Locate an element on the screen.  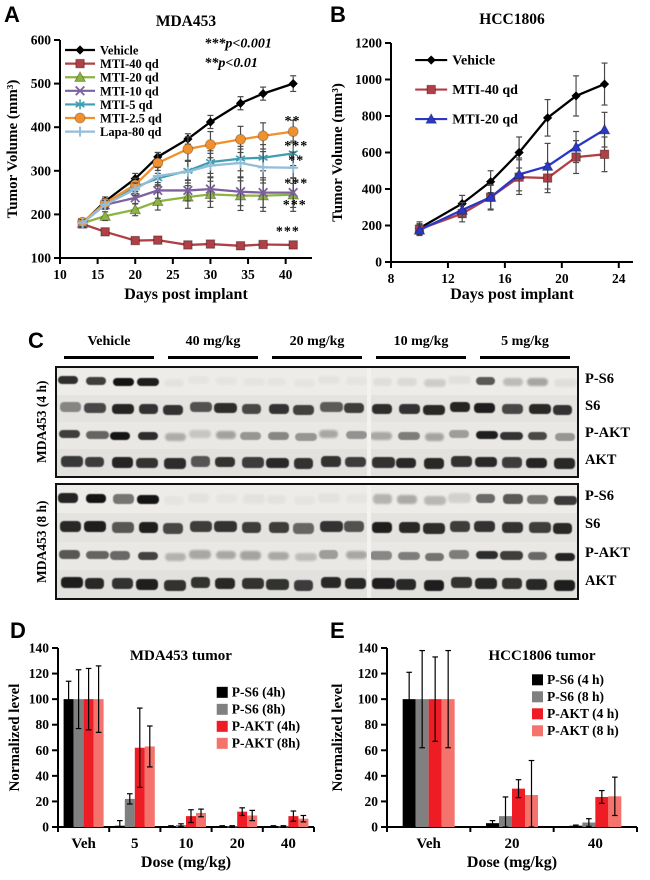
y-tick-label: 1200 is located at coordinates (368, 43).